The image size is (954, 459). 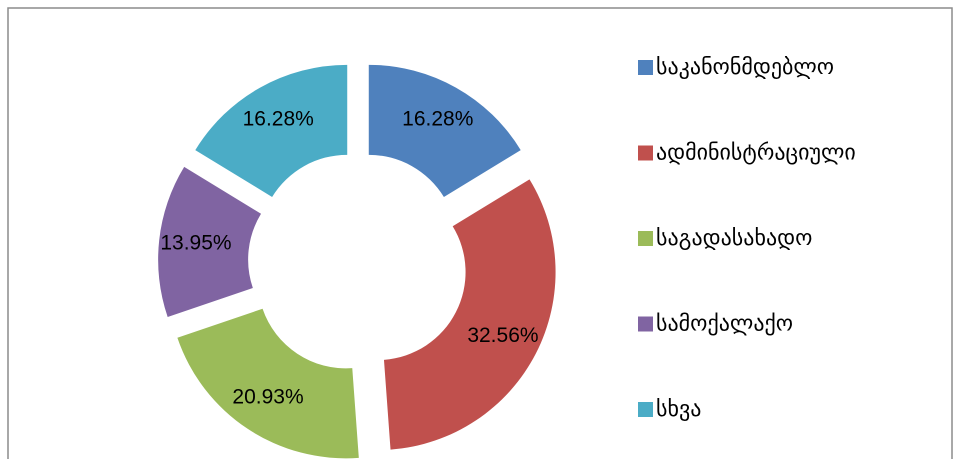 What do you see at coordinates (724, 324) in the screenshot?
I see `legend-label: სამოქალაქო` at bounding box center [724, 324].